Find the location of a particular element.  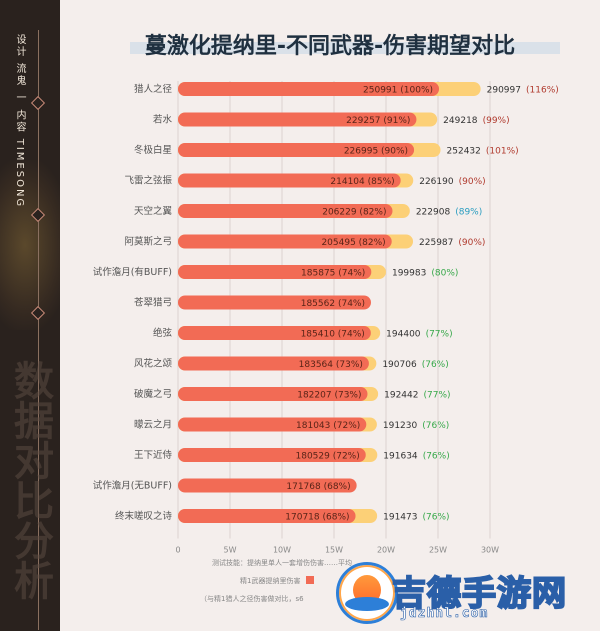

x-tick-label: 10W is located at coordinates (282, 550).